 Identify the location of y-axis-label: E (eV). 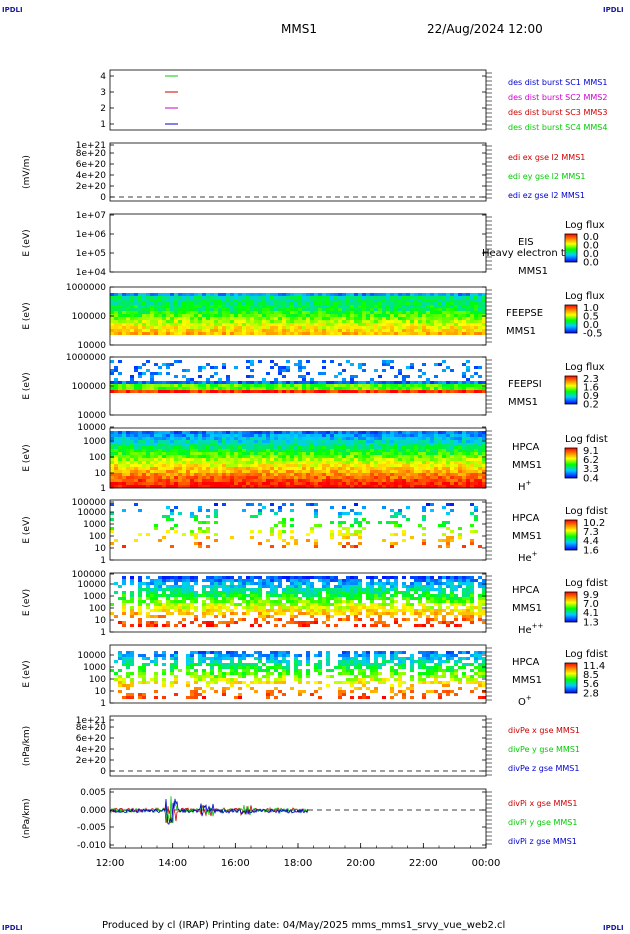
(27, 315).